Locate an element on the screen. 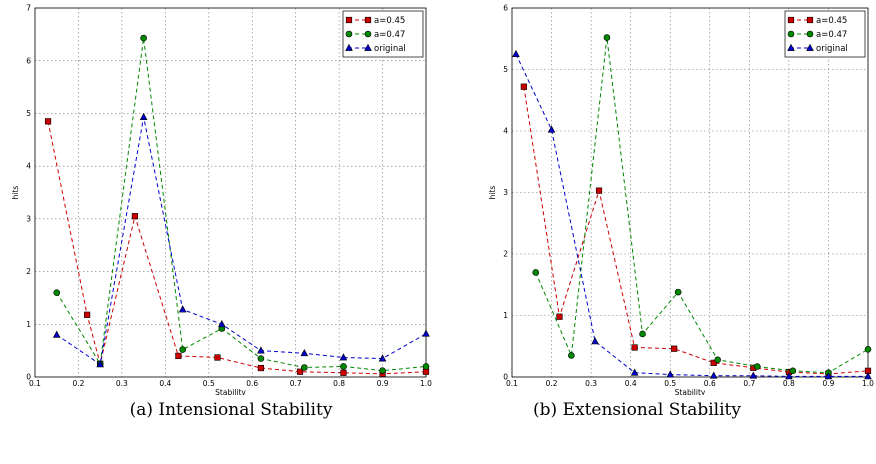  x-axis-label: Stability is located at coordinates (690, 391).